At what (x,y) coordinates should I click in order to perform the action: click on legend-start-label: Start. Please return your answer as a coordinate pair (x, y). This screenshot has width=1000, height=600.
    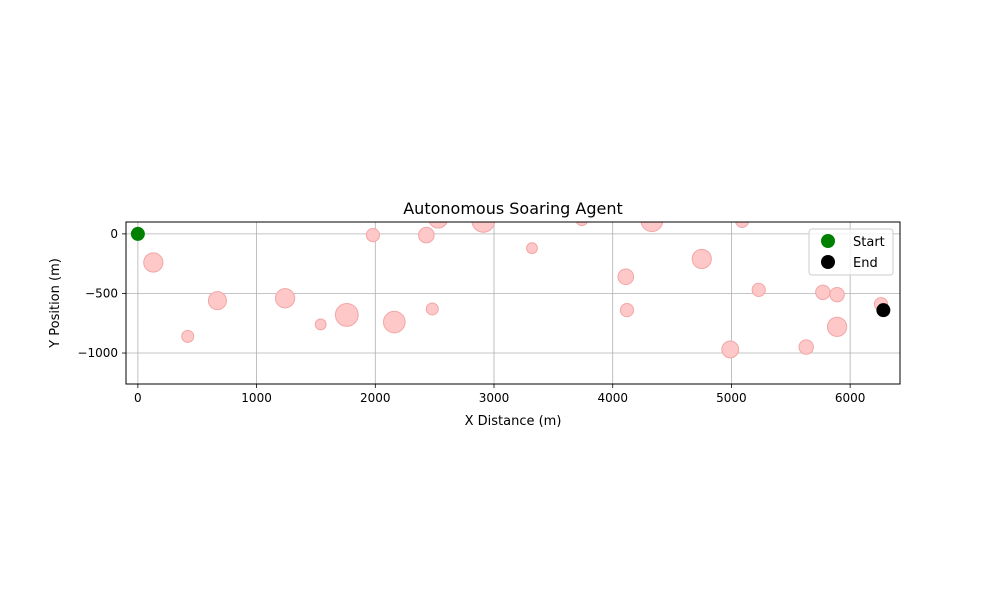
    Looking at the image, I should click on (869, 242).